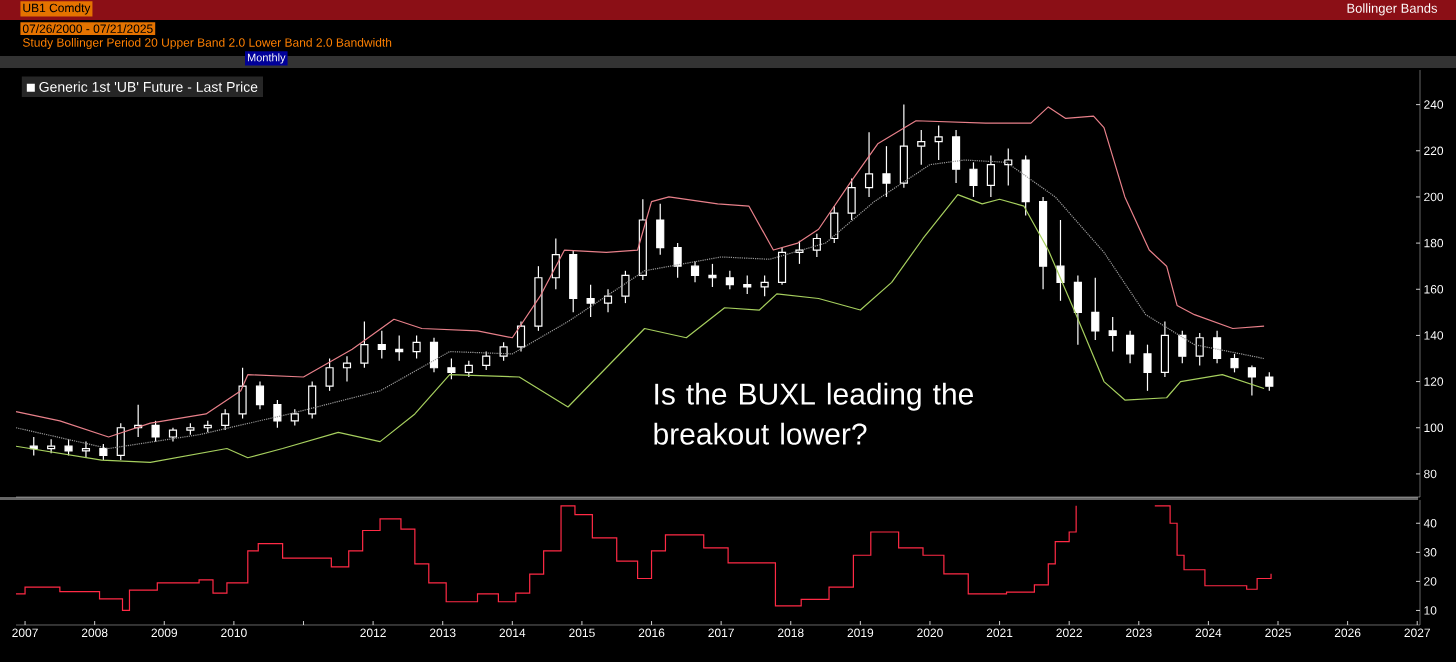 This screenshot has height=662, width=1456. Describe the element at coordinates (1278, 633) in the screenshot. I see `x-tick-label: 2025` at that location.